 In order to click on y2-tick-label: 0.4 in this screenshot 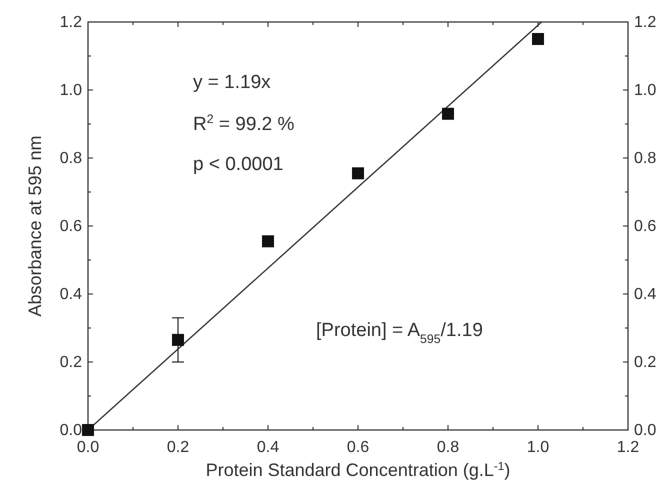, I will do `click(645, 294)`.